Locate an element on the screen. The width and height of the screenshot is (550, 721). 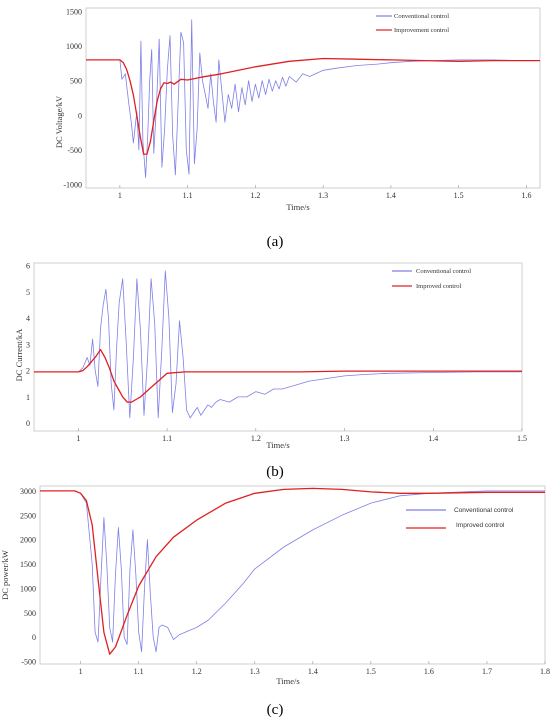
y-tick-label: 3 is located at coordinates (28, 344).